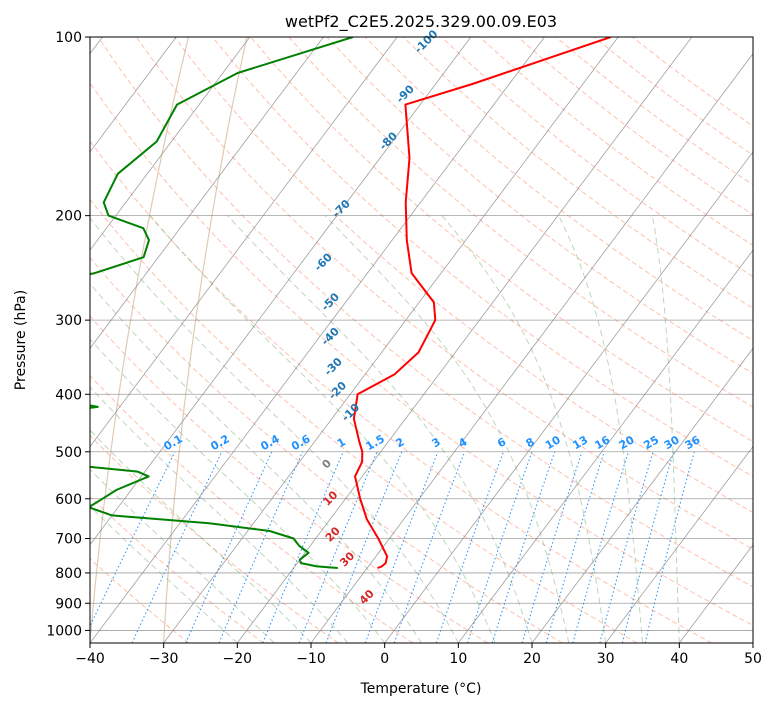 The image size is (775, 708). What do you see at coordinates (68, 604) in the screenshot?
I see `y-tick-label: 900` at bounding box center [68, 604].